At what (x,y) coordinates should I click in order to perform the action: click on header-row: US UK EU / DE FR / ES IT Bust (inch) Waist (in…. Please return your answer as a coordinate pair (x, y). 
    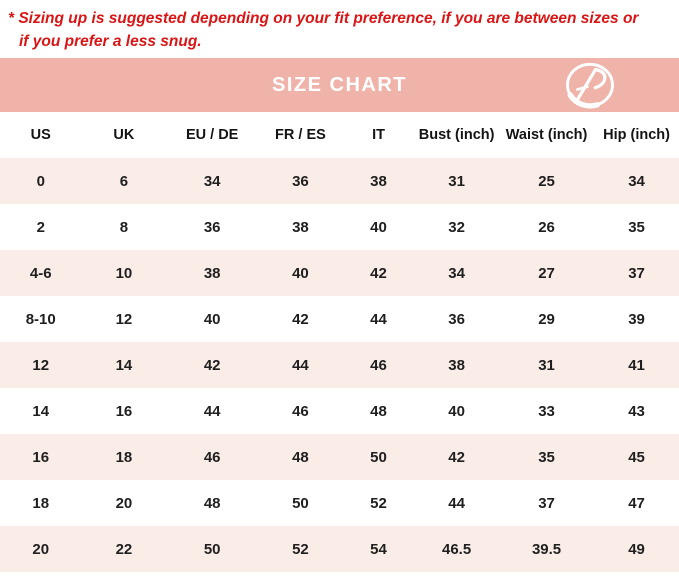
    Looking at the image, I should click on (339, 135).